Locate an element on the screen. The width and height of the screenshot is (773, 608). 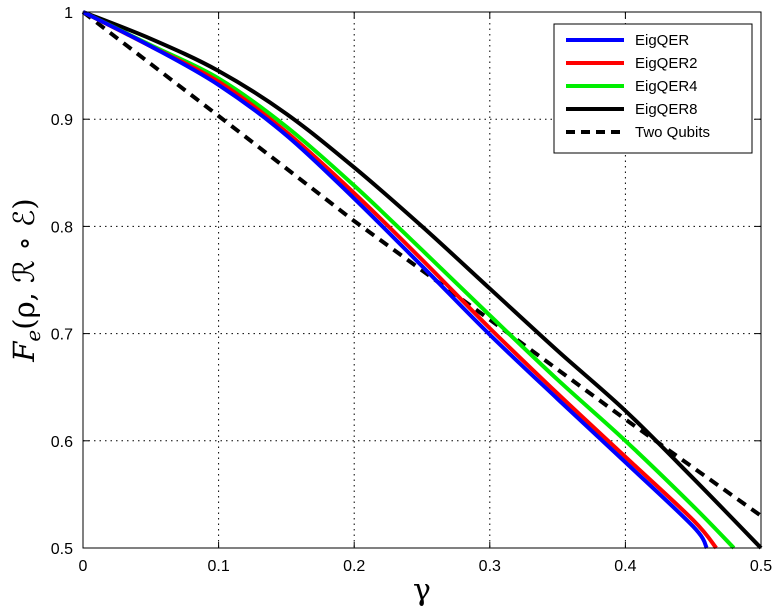
x-axis-label: γ is located at coordinates (422, 590).